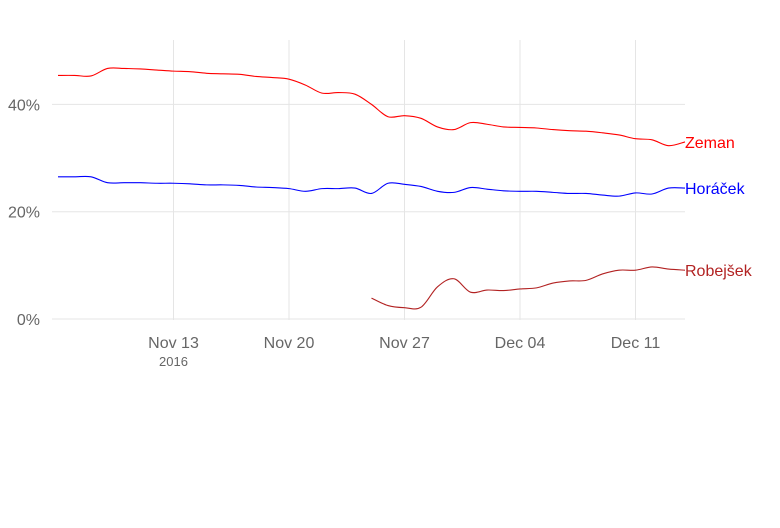 The height and width of the screenshot is (528, 780). What do you see at coordinates (24, 105) in the screenshot?
I see `y-tick-label: 40%` at bounding box center [24, 105].